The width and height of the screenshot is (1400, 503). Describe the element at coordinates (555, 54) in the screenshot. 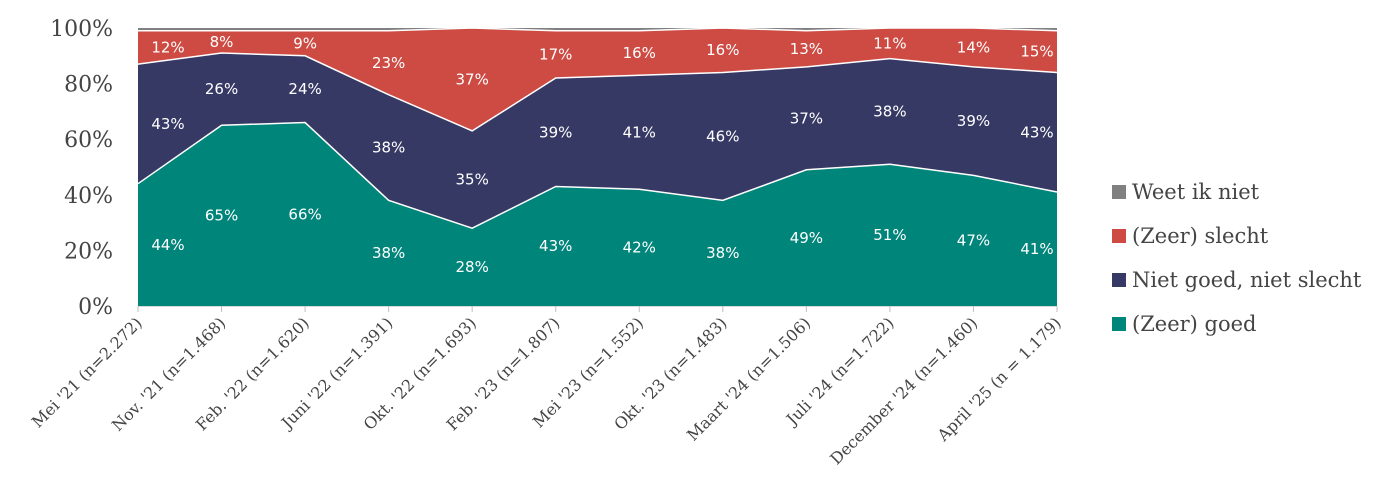

I see `data-label-zeer-slecht: 17%` at that location.